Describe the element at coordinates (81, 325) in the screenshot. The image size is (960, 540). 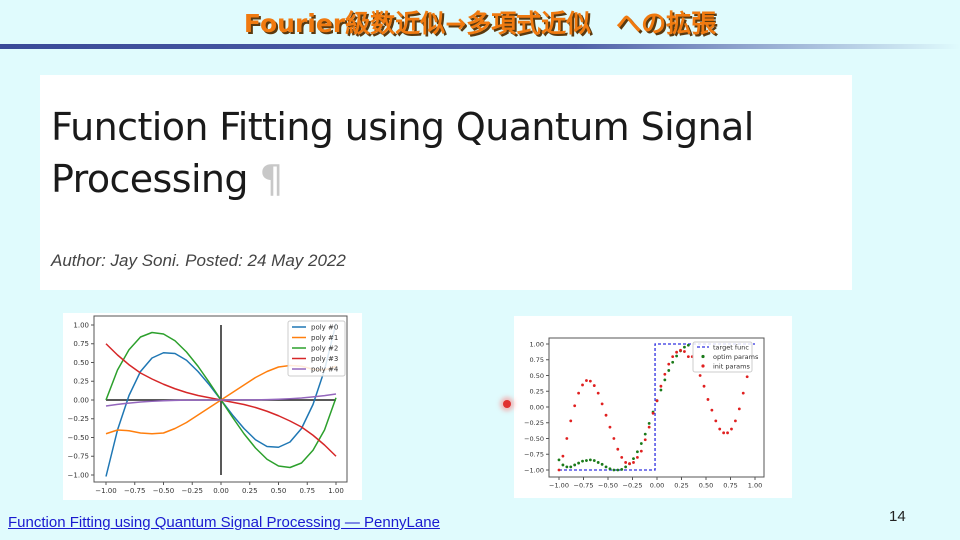
I see `y-tick-label: 1.00` at that location.